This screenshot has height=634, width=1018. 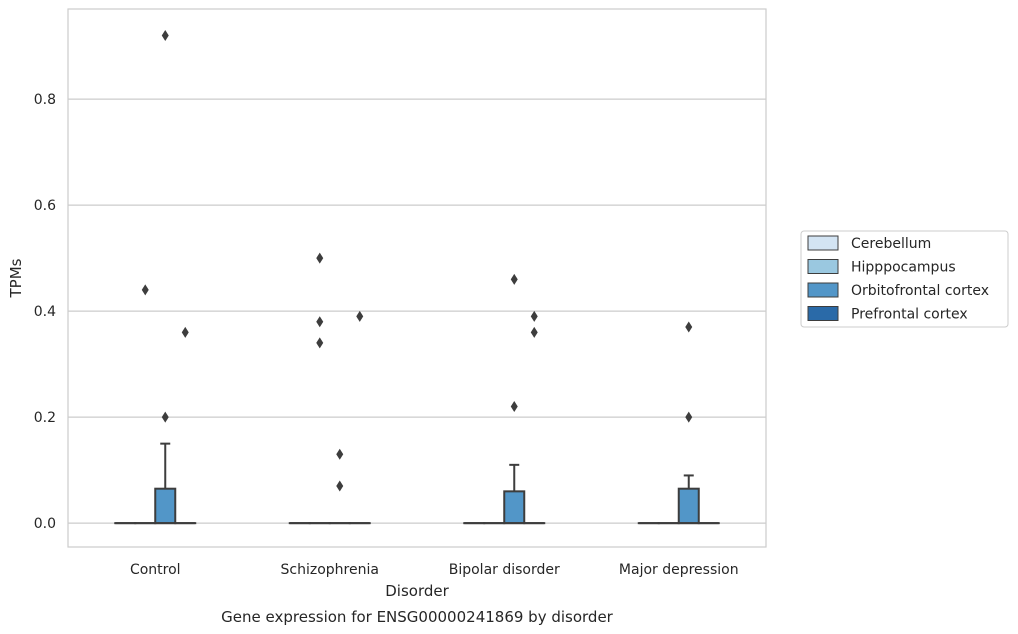 I want to click on y-tick-label: 0.4, so click(x=45, y=312).